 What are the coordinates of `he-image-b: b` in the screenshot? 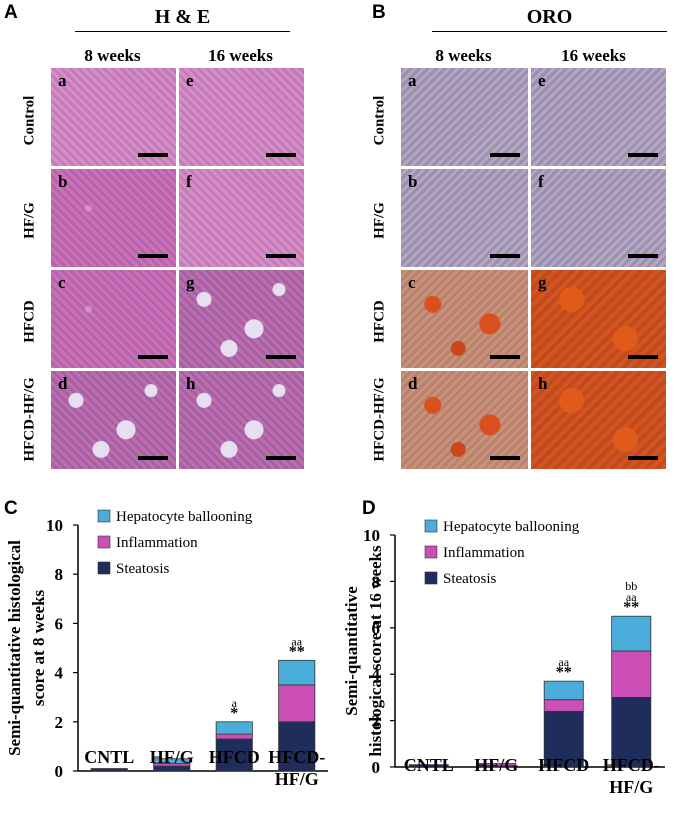 It's located at (113, 218).